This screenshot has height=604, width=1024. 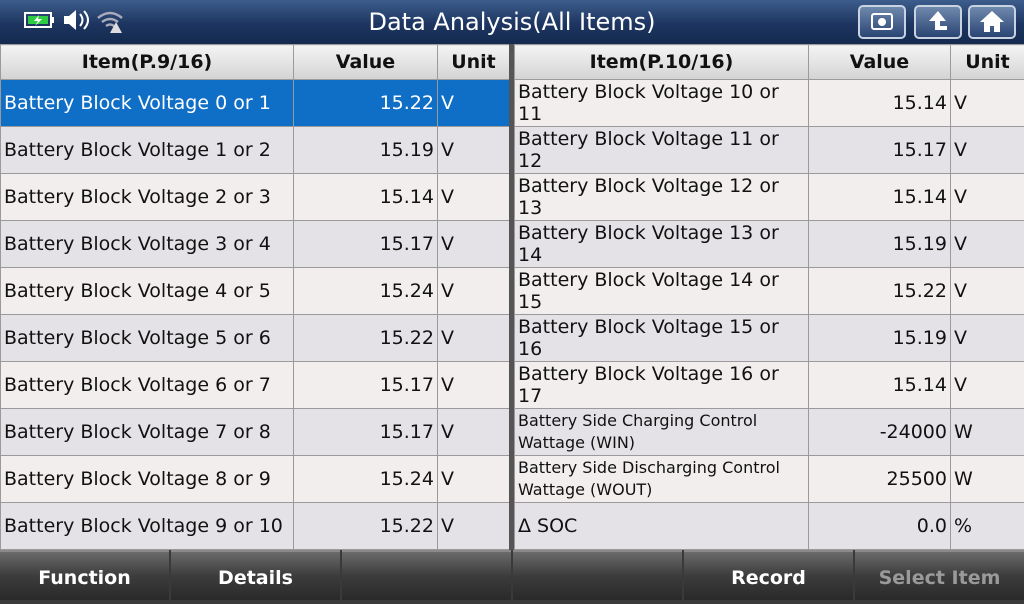 What do you see at coordinates (662, 385) in the screenshot?
I see `item-cell: Battery Block Voltage 16 or 17` at bounding box center [662, 385].